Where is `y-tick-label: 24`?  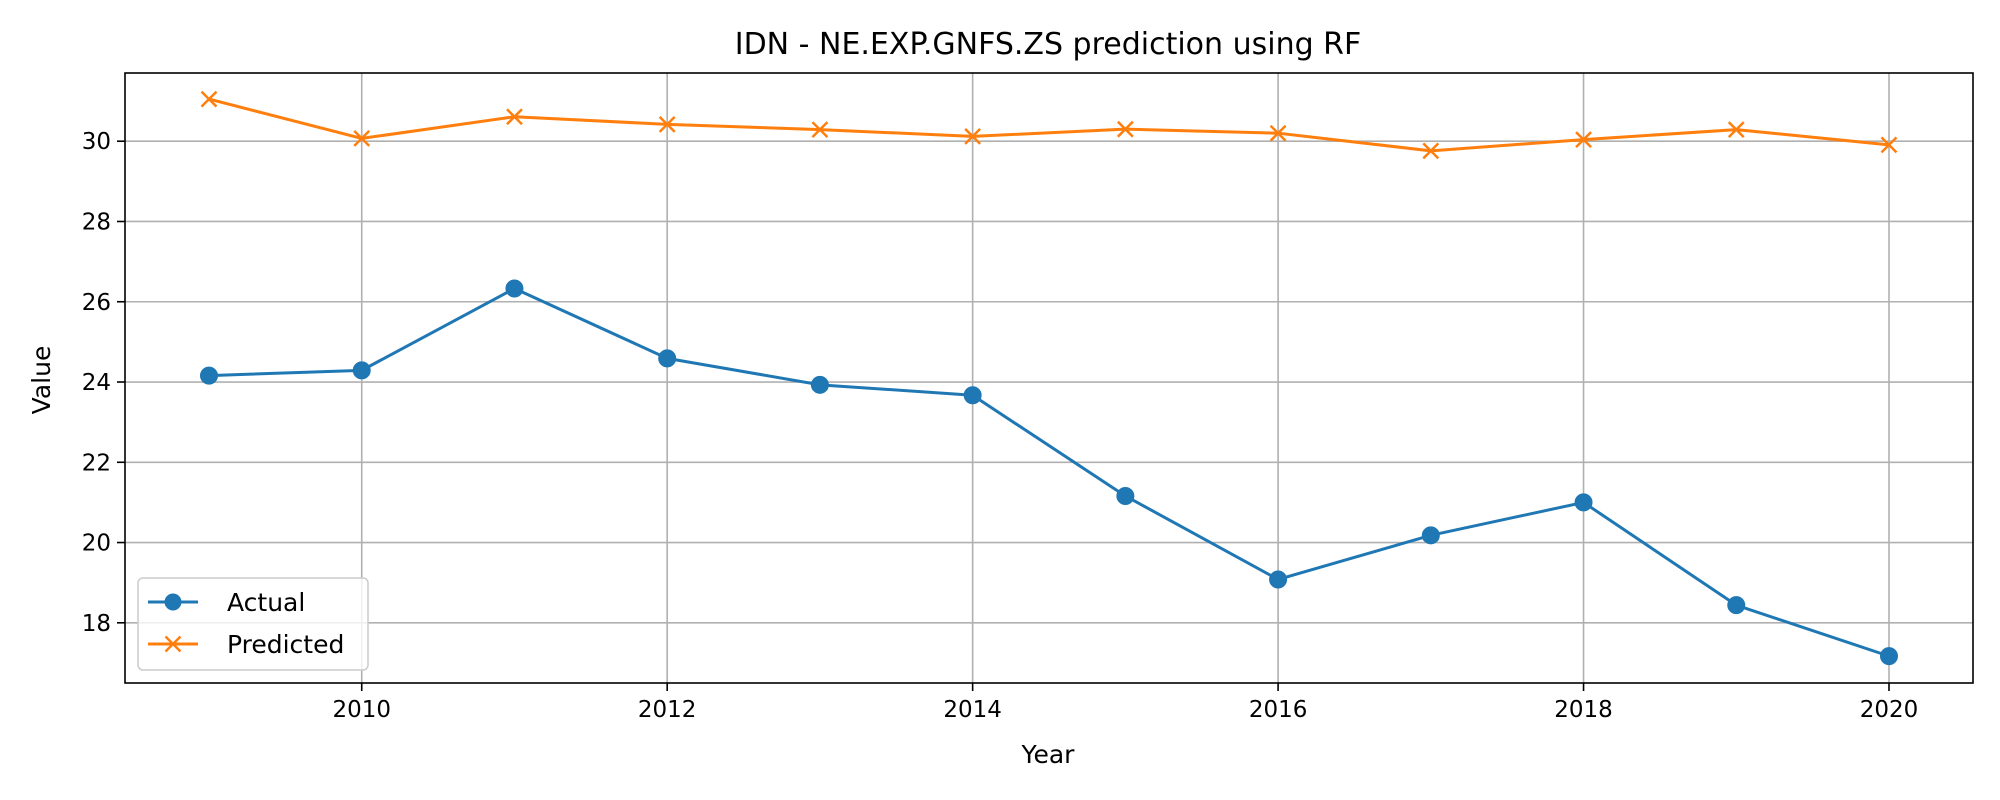
y-tick-label: 24 is located at coordinates (96, 383).